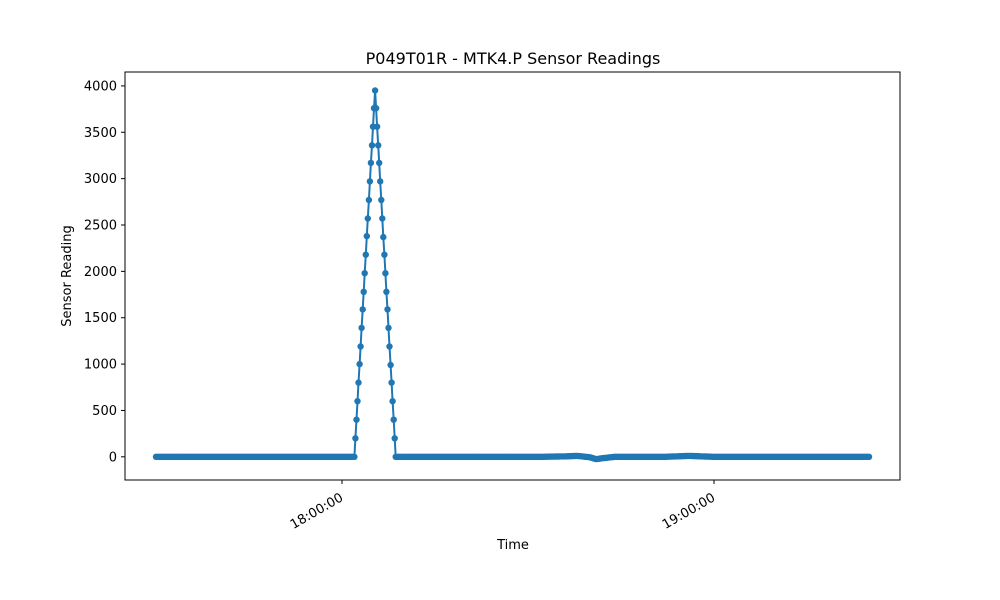 The height and width of the screenshot is (600, 1000). Describe the element at coordinates (100, 272) in the screenshot. I see `y-tick-label: 2000` at that location.